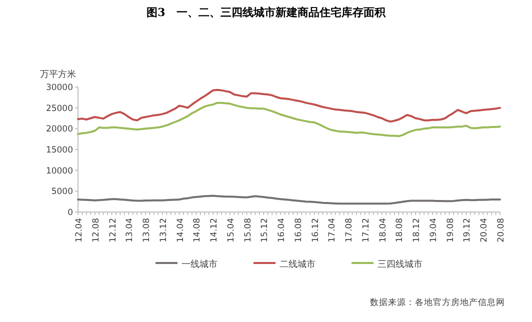 Image resolution: width=532 pixels, height=322 pixels. Describe the element at coordinates (197, 230) in the screenshot. I see `x-tick-label: 14.08` at that location.